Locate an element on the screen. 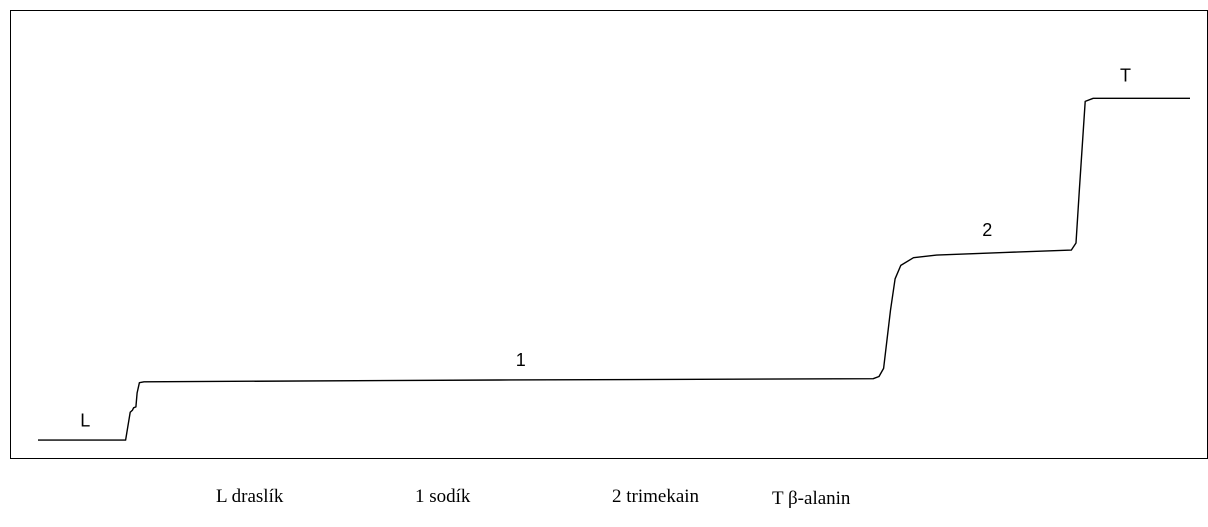  legend: L draslík 1 sodík 2 trimekain T β-alanin is located at coordinates (604, 501).